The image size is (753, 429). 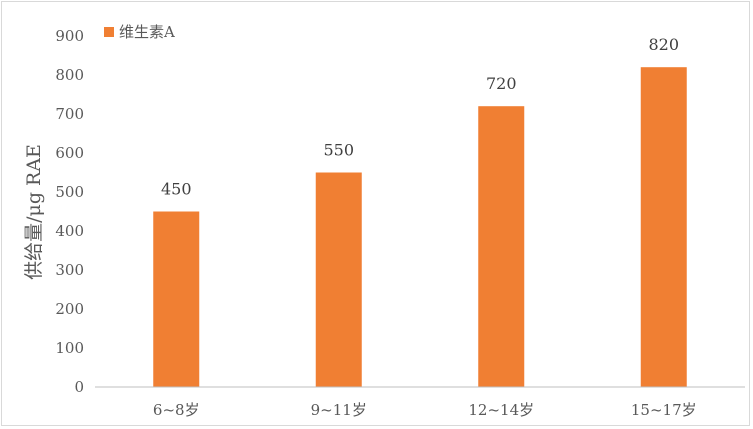 What do you see at coordinates (69, 192) in the screenshot?
I see `y-tick-label: 500` at bounding box center [69, 192].